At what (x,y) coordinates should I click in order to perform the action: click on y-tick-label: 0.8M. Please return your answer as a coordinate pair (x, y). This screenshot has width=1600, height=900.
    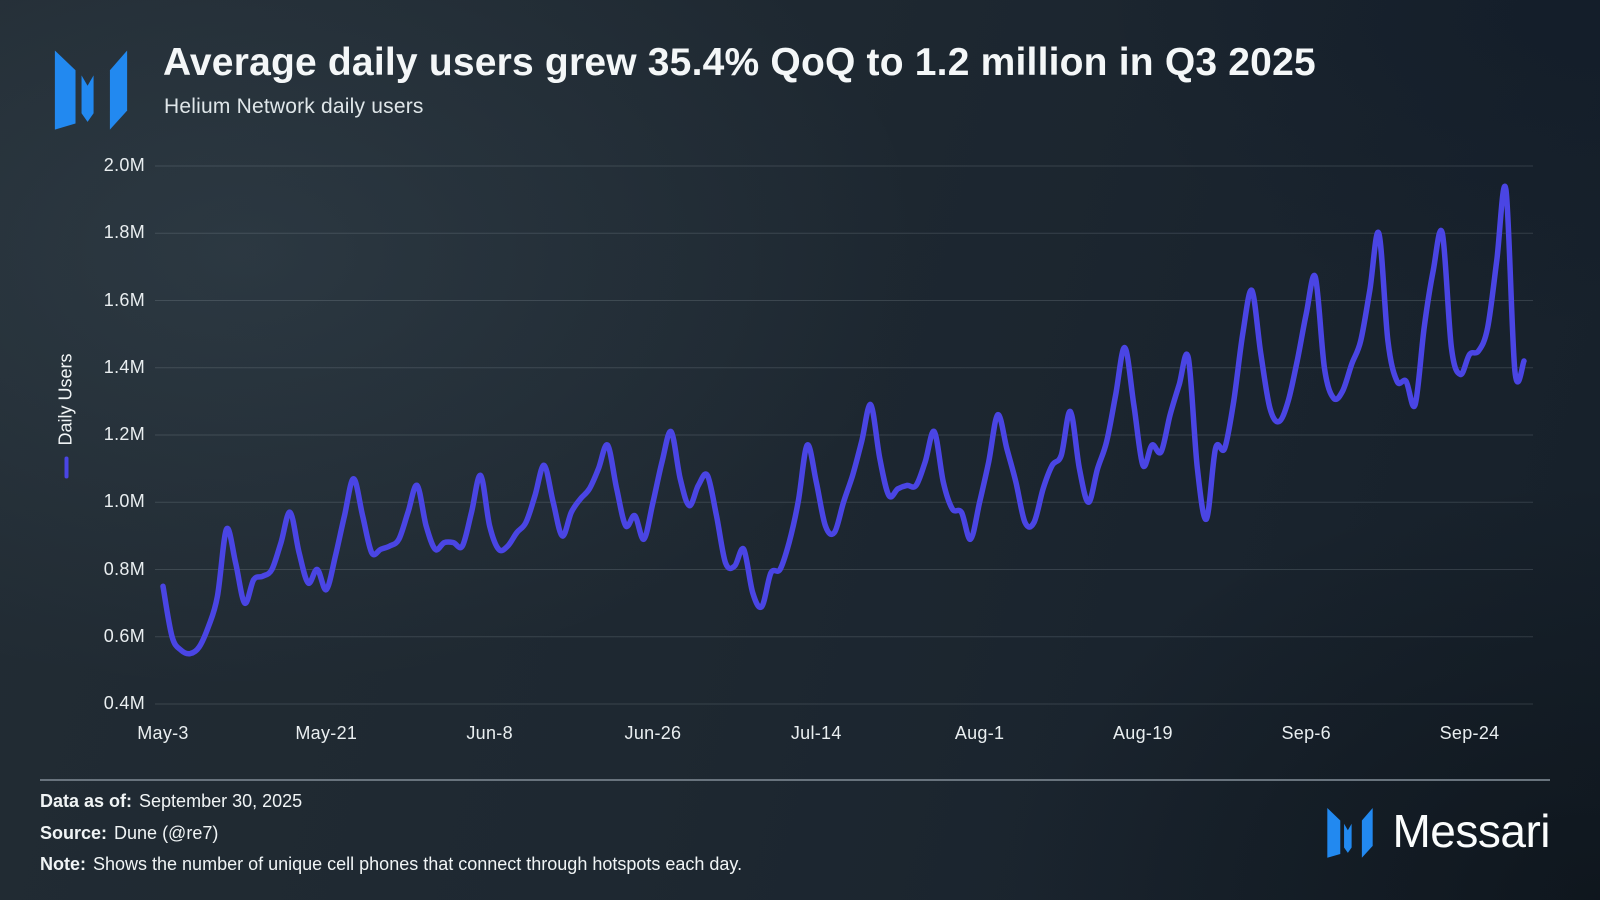
    Looking at the image, I should click on (124, 568).